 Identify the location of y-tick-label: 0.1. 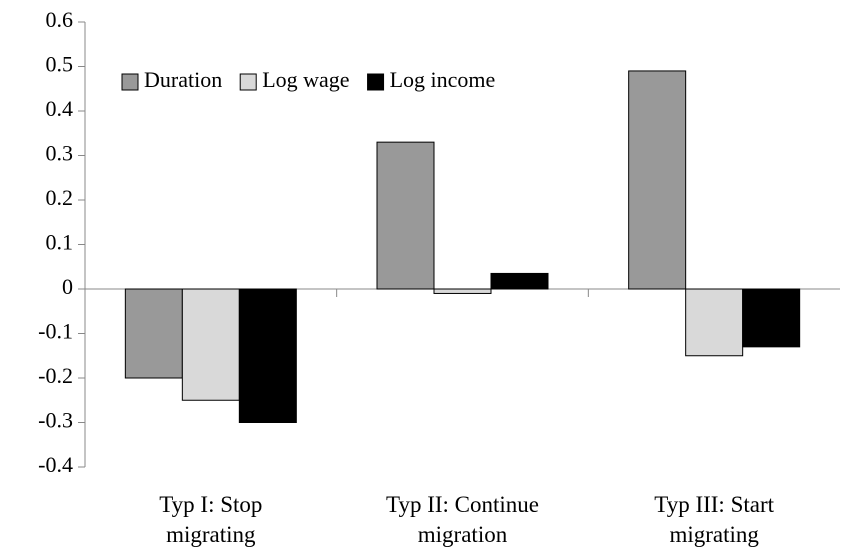
(60, 242).